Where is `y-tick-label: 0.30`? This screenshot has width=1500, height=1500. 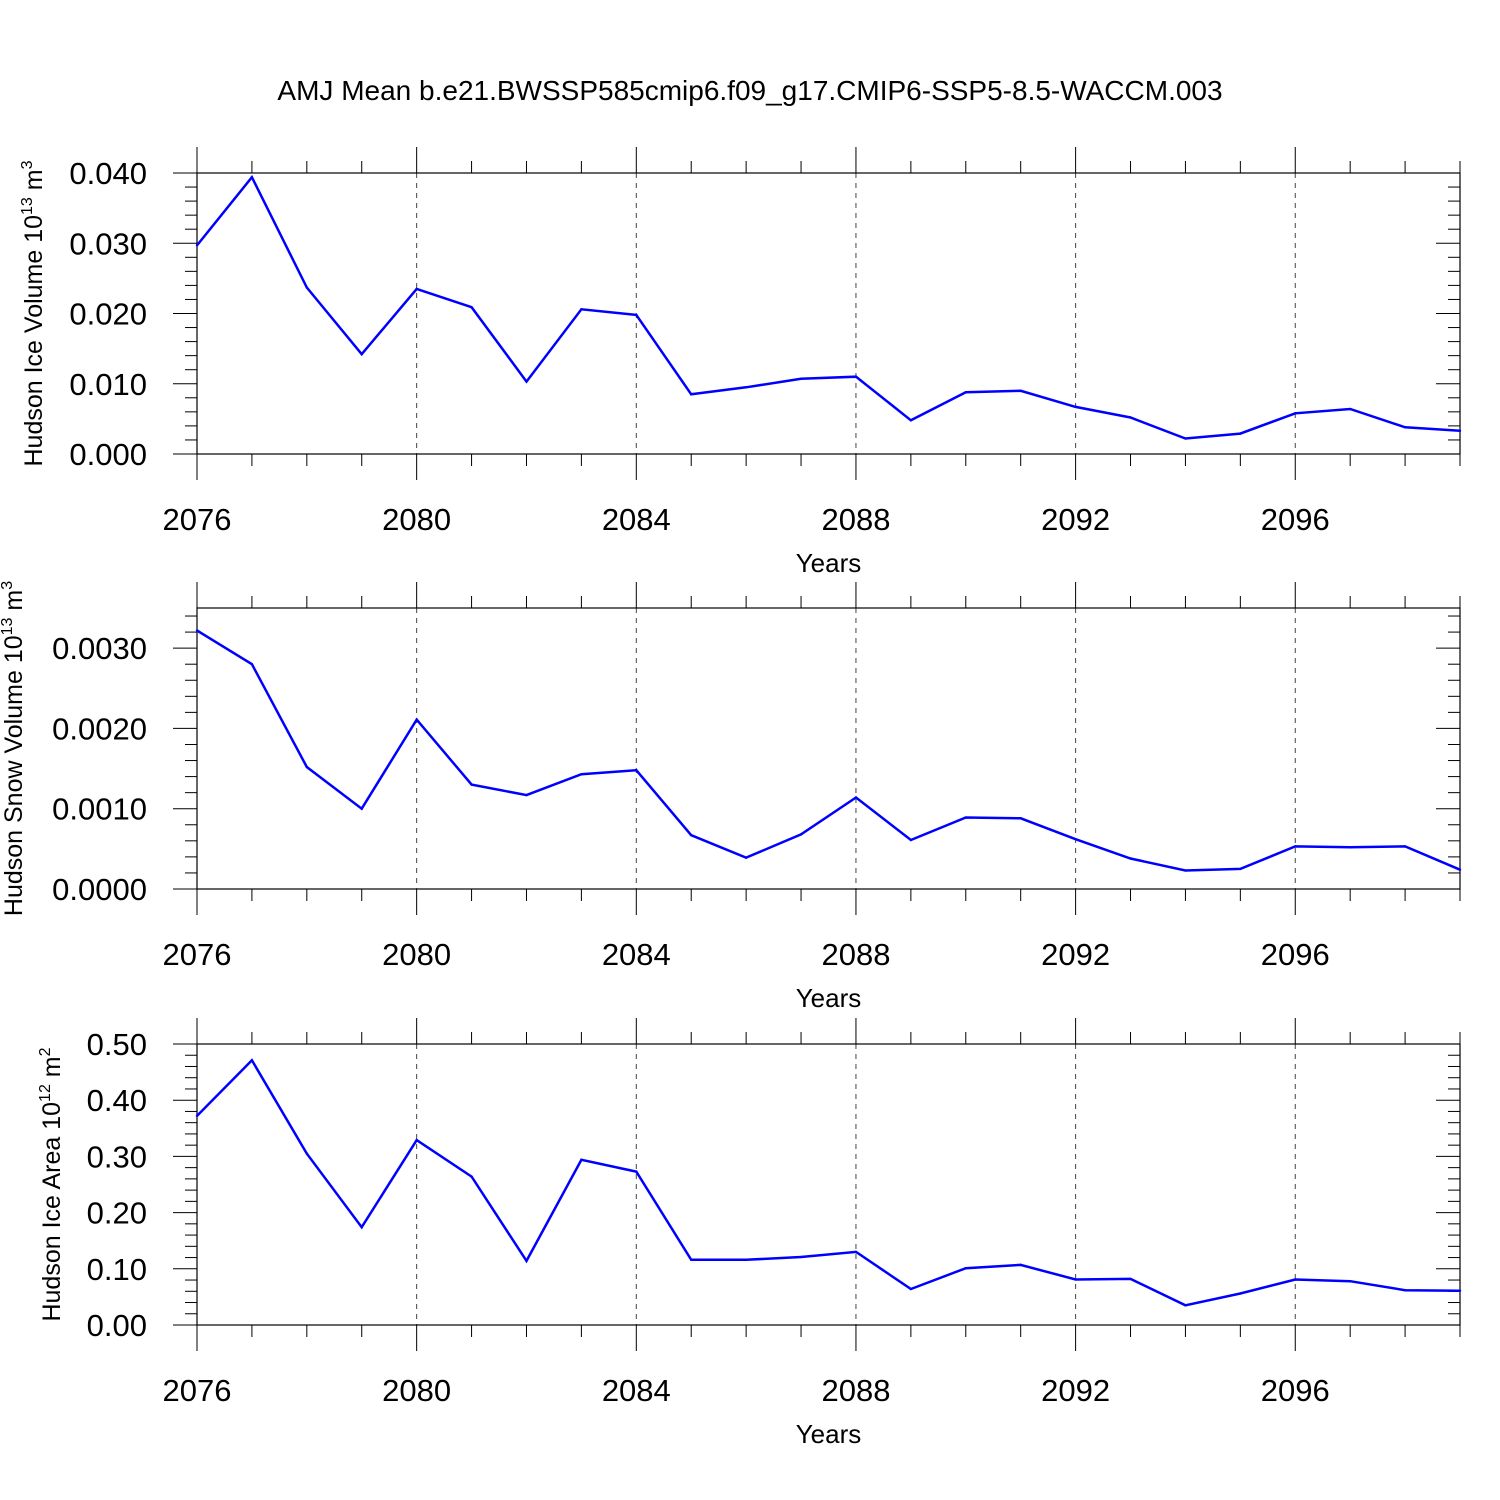
y-tick-label: 0.30 is located at coordinates (117, 1156).